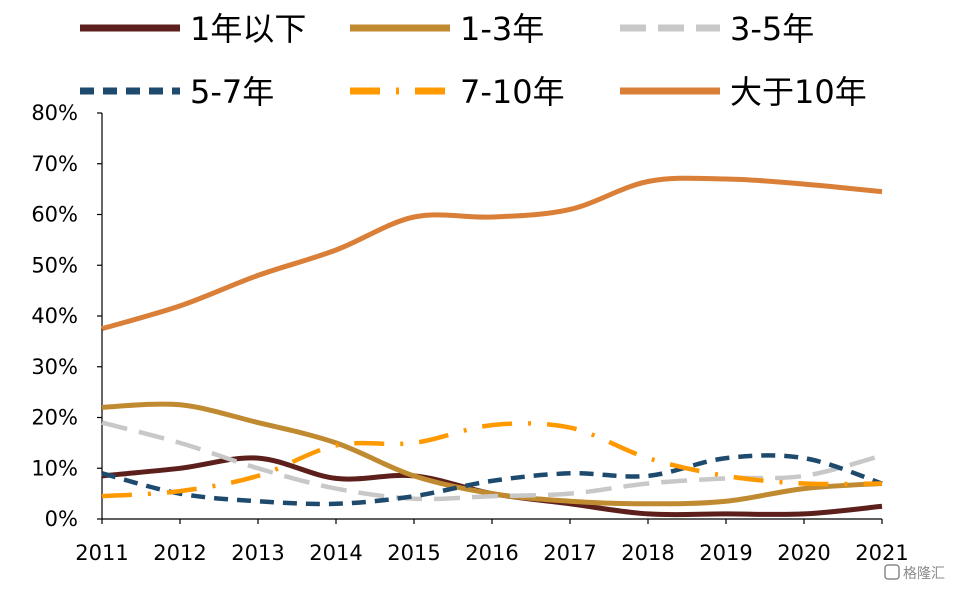 This screenshot has height=590, width=962. Describe the element at coordinates (232, 92) in the screenshot. I see `legend-label-4: 5-7年` at that location.